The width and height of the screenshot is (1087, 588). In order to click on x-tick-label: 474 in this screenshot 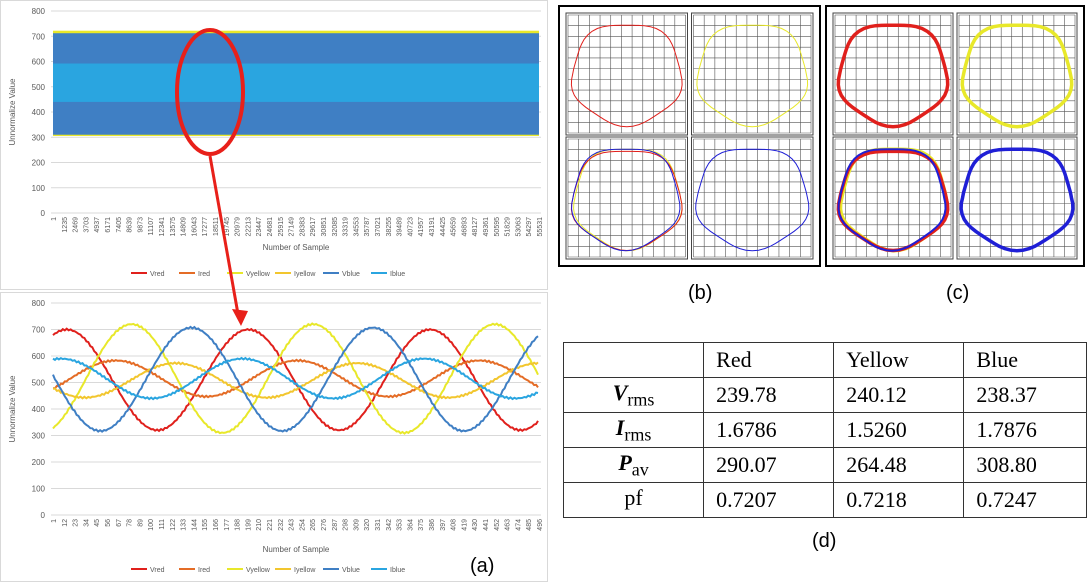, I will do `click(518, 525)`.